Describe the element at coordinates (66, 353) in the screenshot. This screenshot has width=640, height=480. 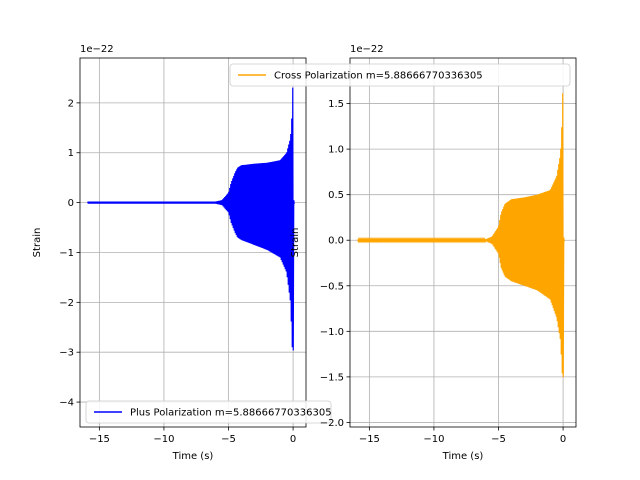
I see `y-tick-label: −3` at that location.